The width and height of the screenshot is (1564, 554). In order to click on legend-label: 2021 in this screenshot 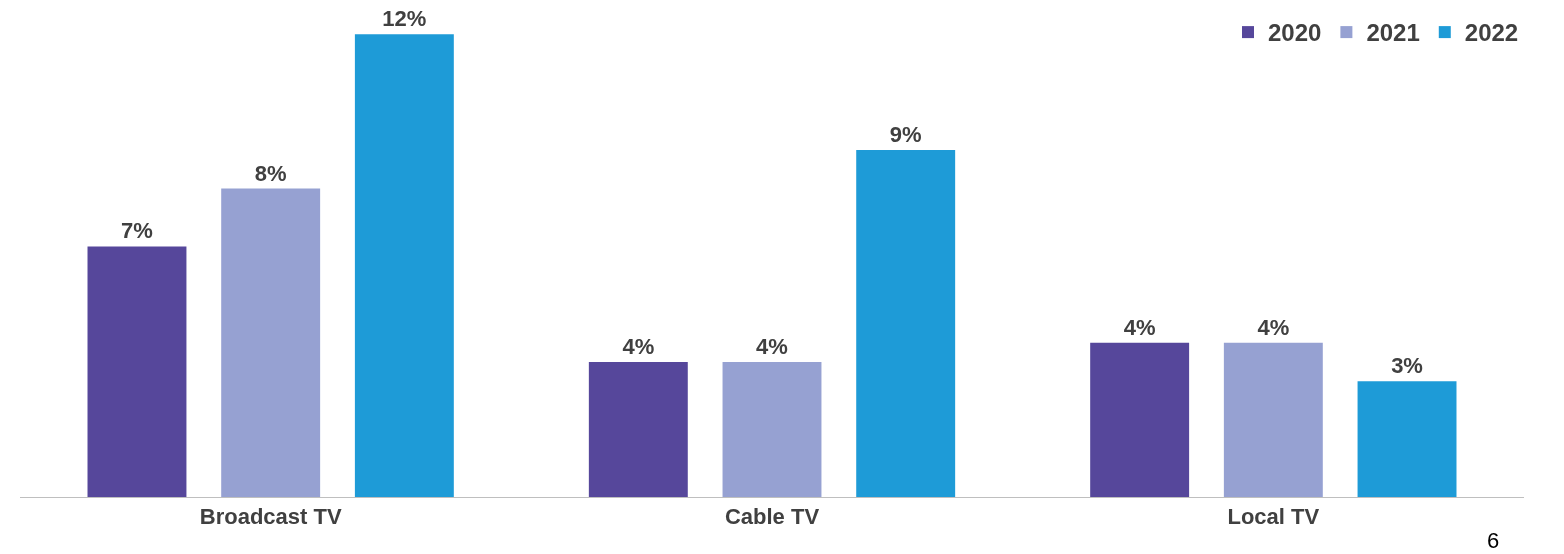, I will do `click(1393, 33)`.